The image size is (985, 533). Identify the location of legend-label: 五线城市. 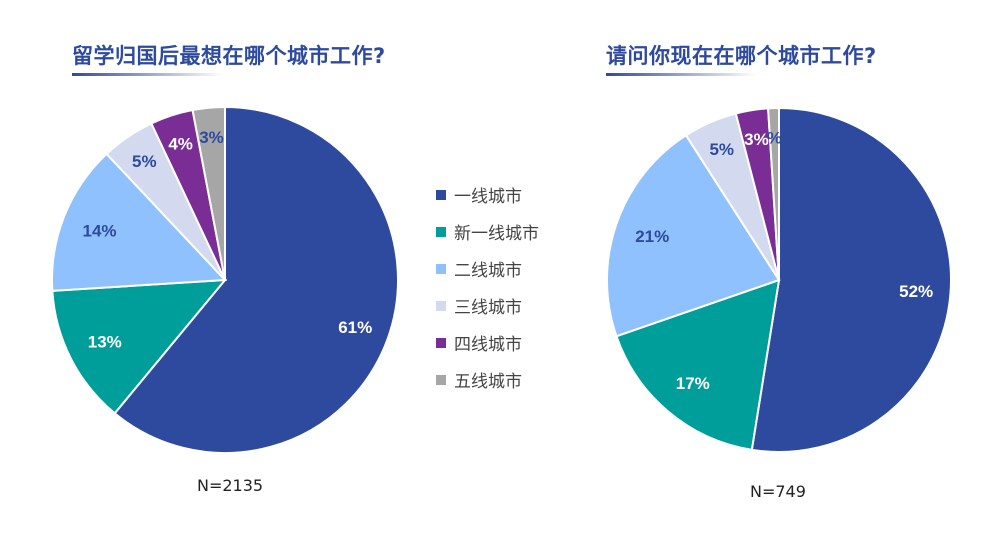
(488, 382).